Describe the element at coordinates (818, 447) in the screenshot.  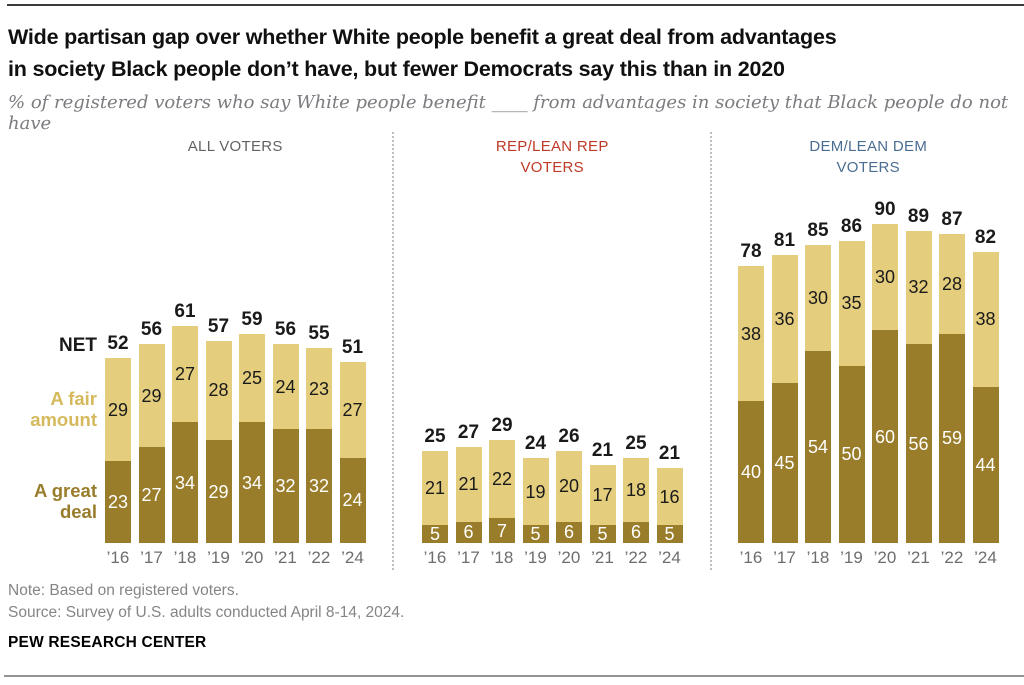
I see `bar-segment-great-deal: 54` at that location.